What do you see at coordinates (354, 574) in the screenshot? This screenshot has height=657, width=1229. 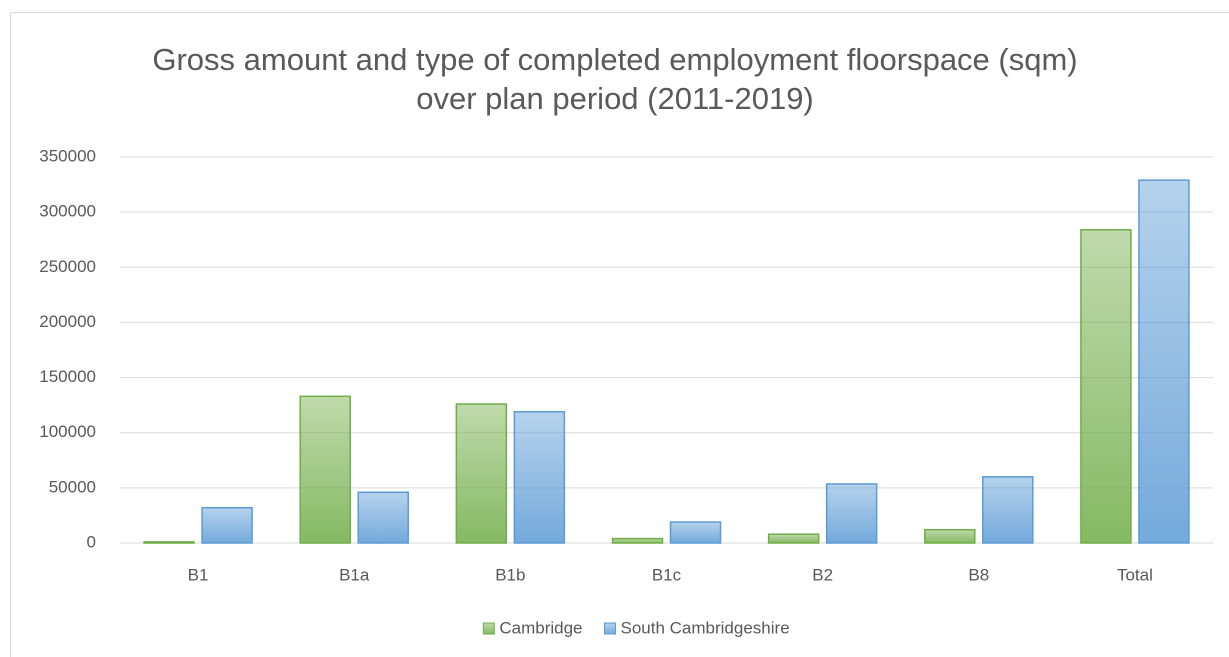 I see `x-tick-label: B1a` at bounding box center [354, 574].